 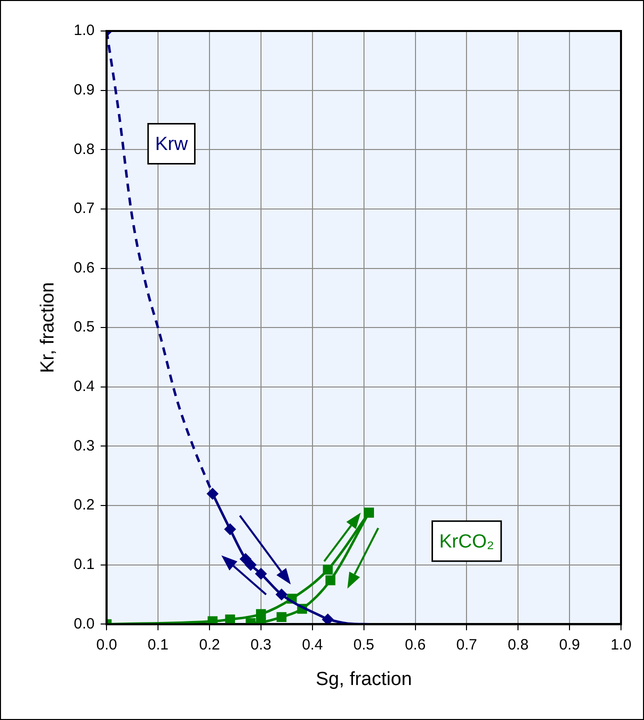 What do you see at coordinates (364, 679) in the screenshot?
I see `x-axis-title: Sg, fraction` at bounding box center [364, 679].